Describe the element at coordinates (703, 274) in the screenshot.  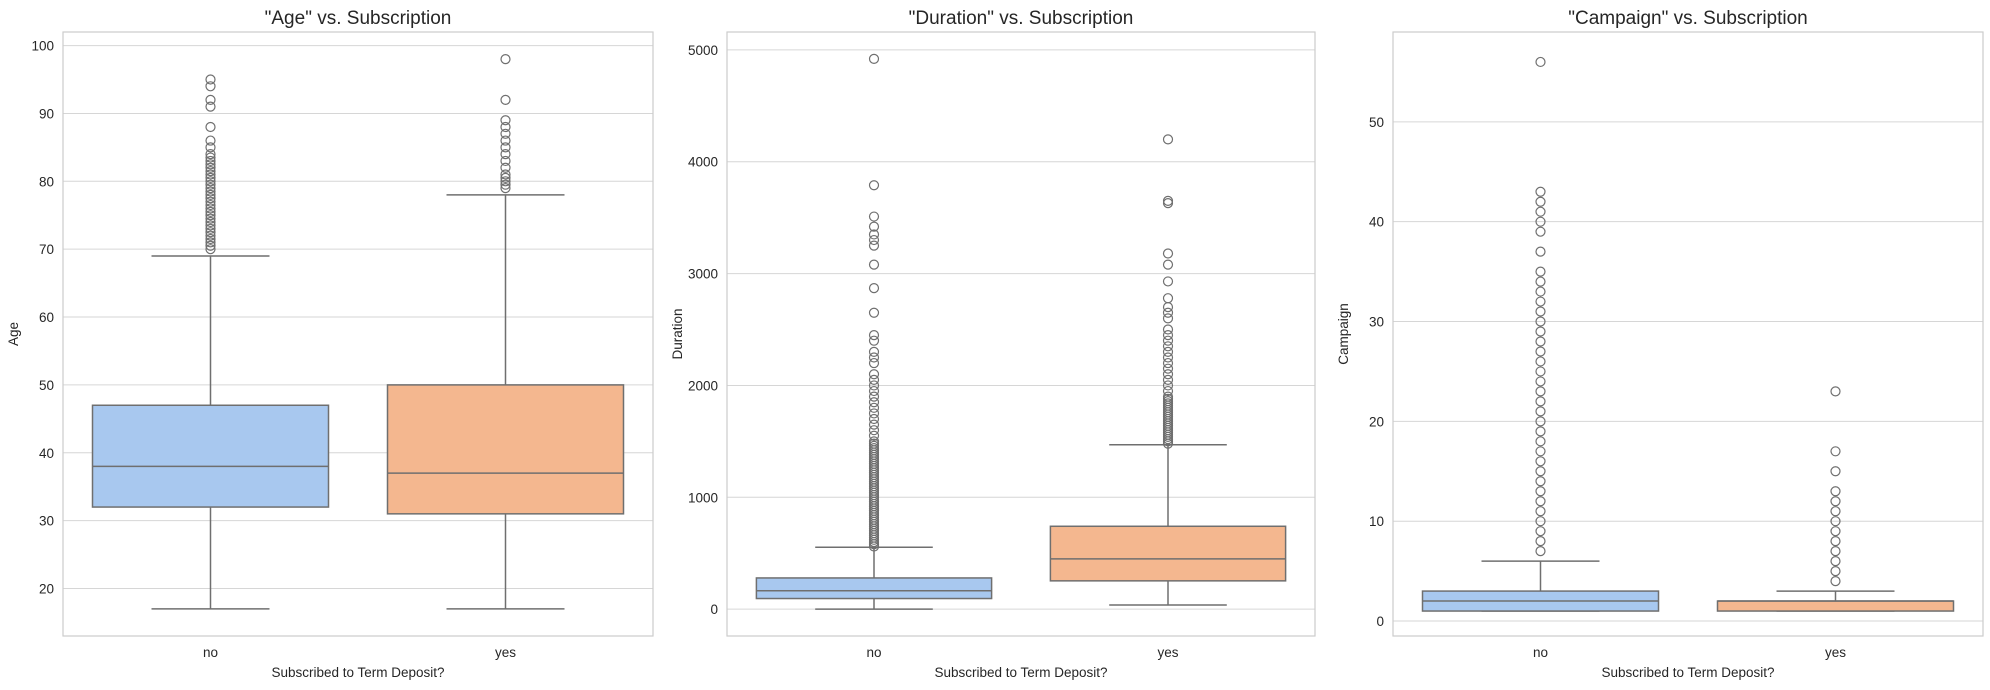
I see `y-tick-label: 3000` at that location.